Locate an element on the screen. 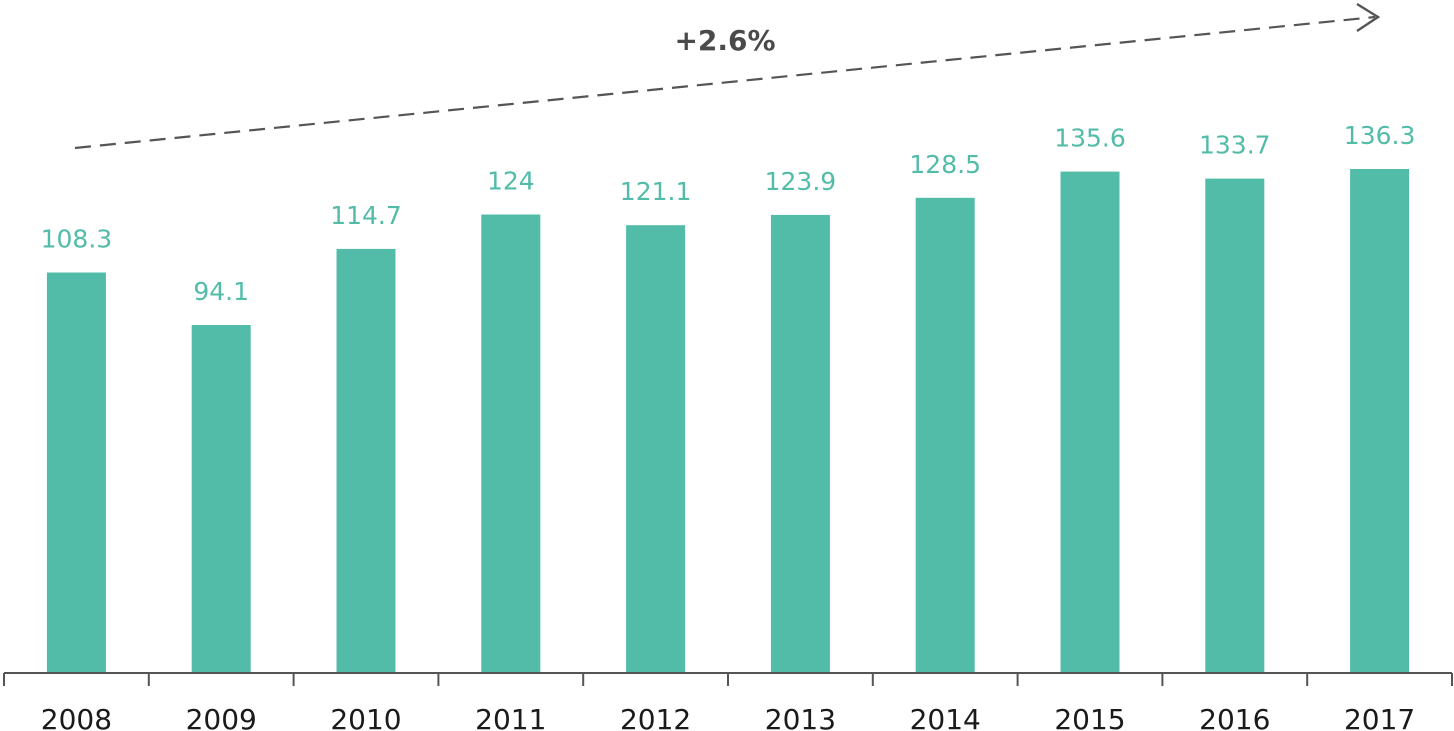 Image resolution: width=1454 pixels, height=731 pixels. trend-arrow-head is located at coordinates (1368, 17).